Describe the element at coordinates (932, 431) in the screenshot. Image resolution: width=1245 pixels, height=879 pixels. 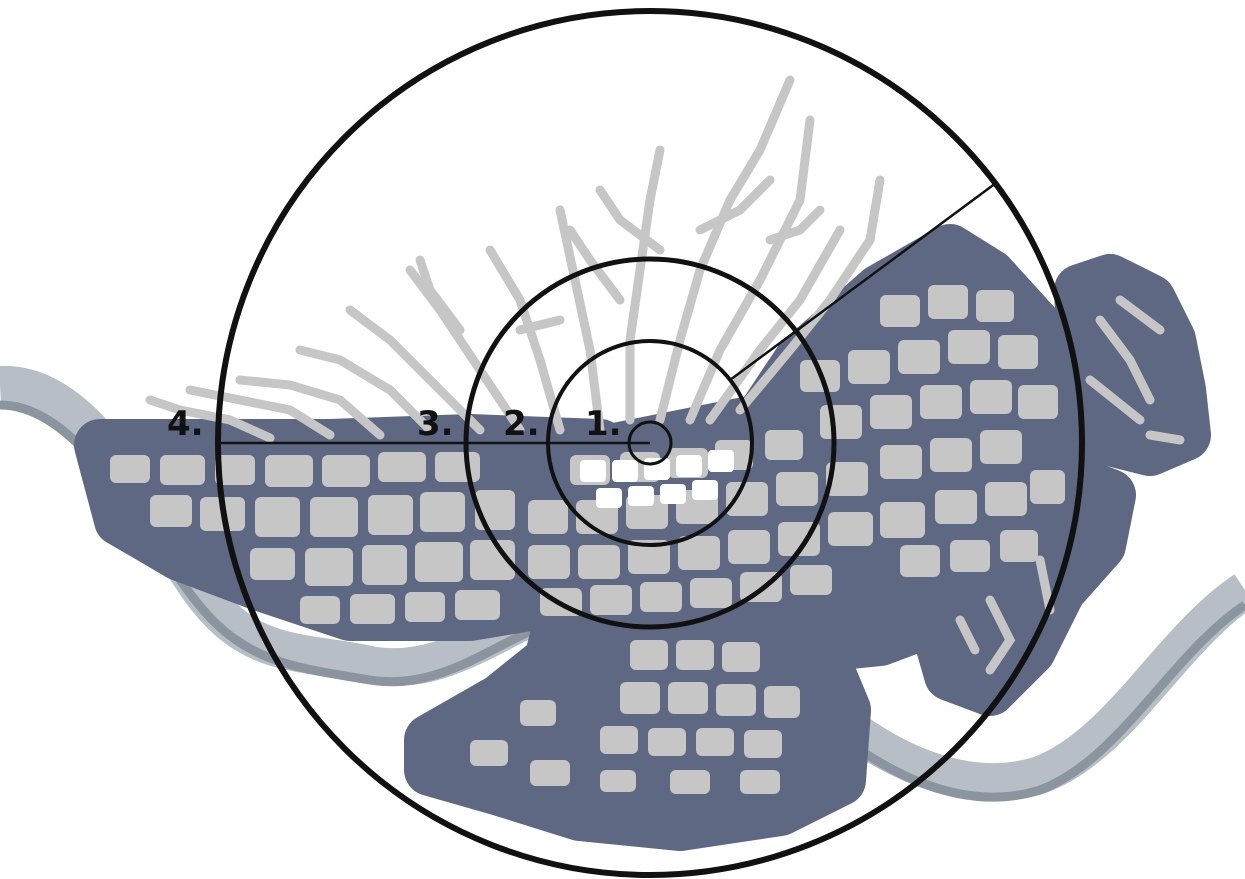
I see `blocks-northeast` at that location.